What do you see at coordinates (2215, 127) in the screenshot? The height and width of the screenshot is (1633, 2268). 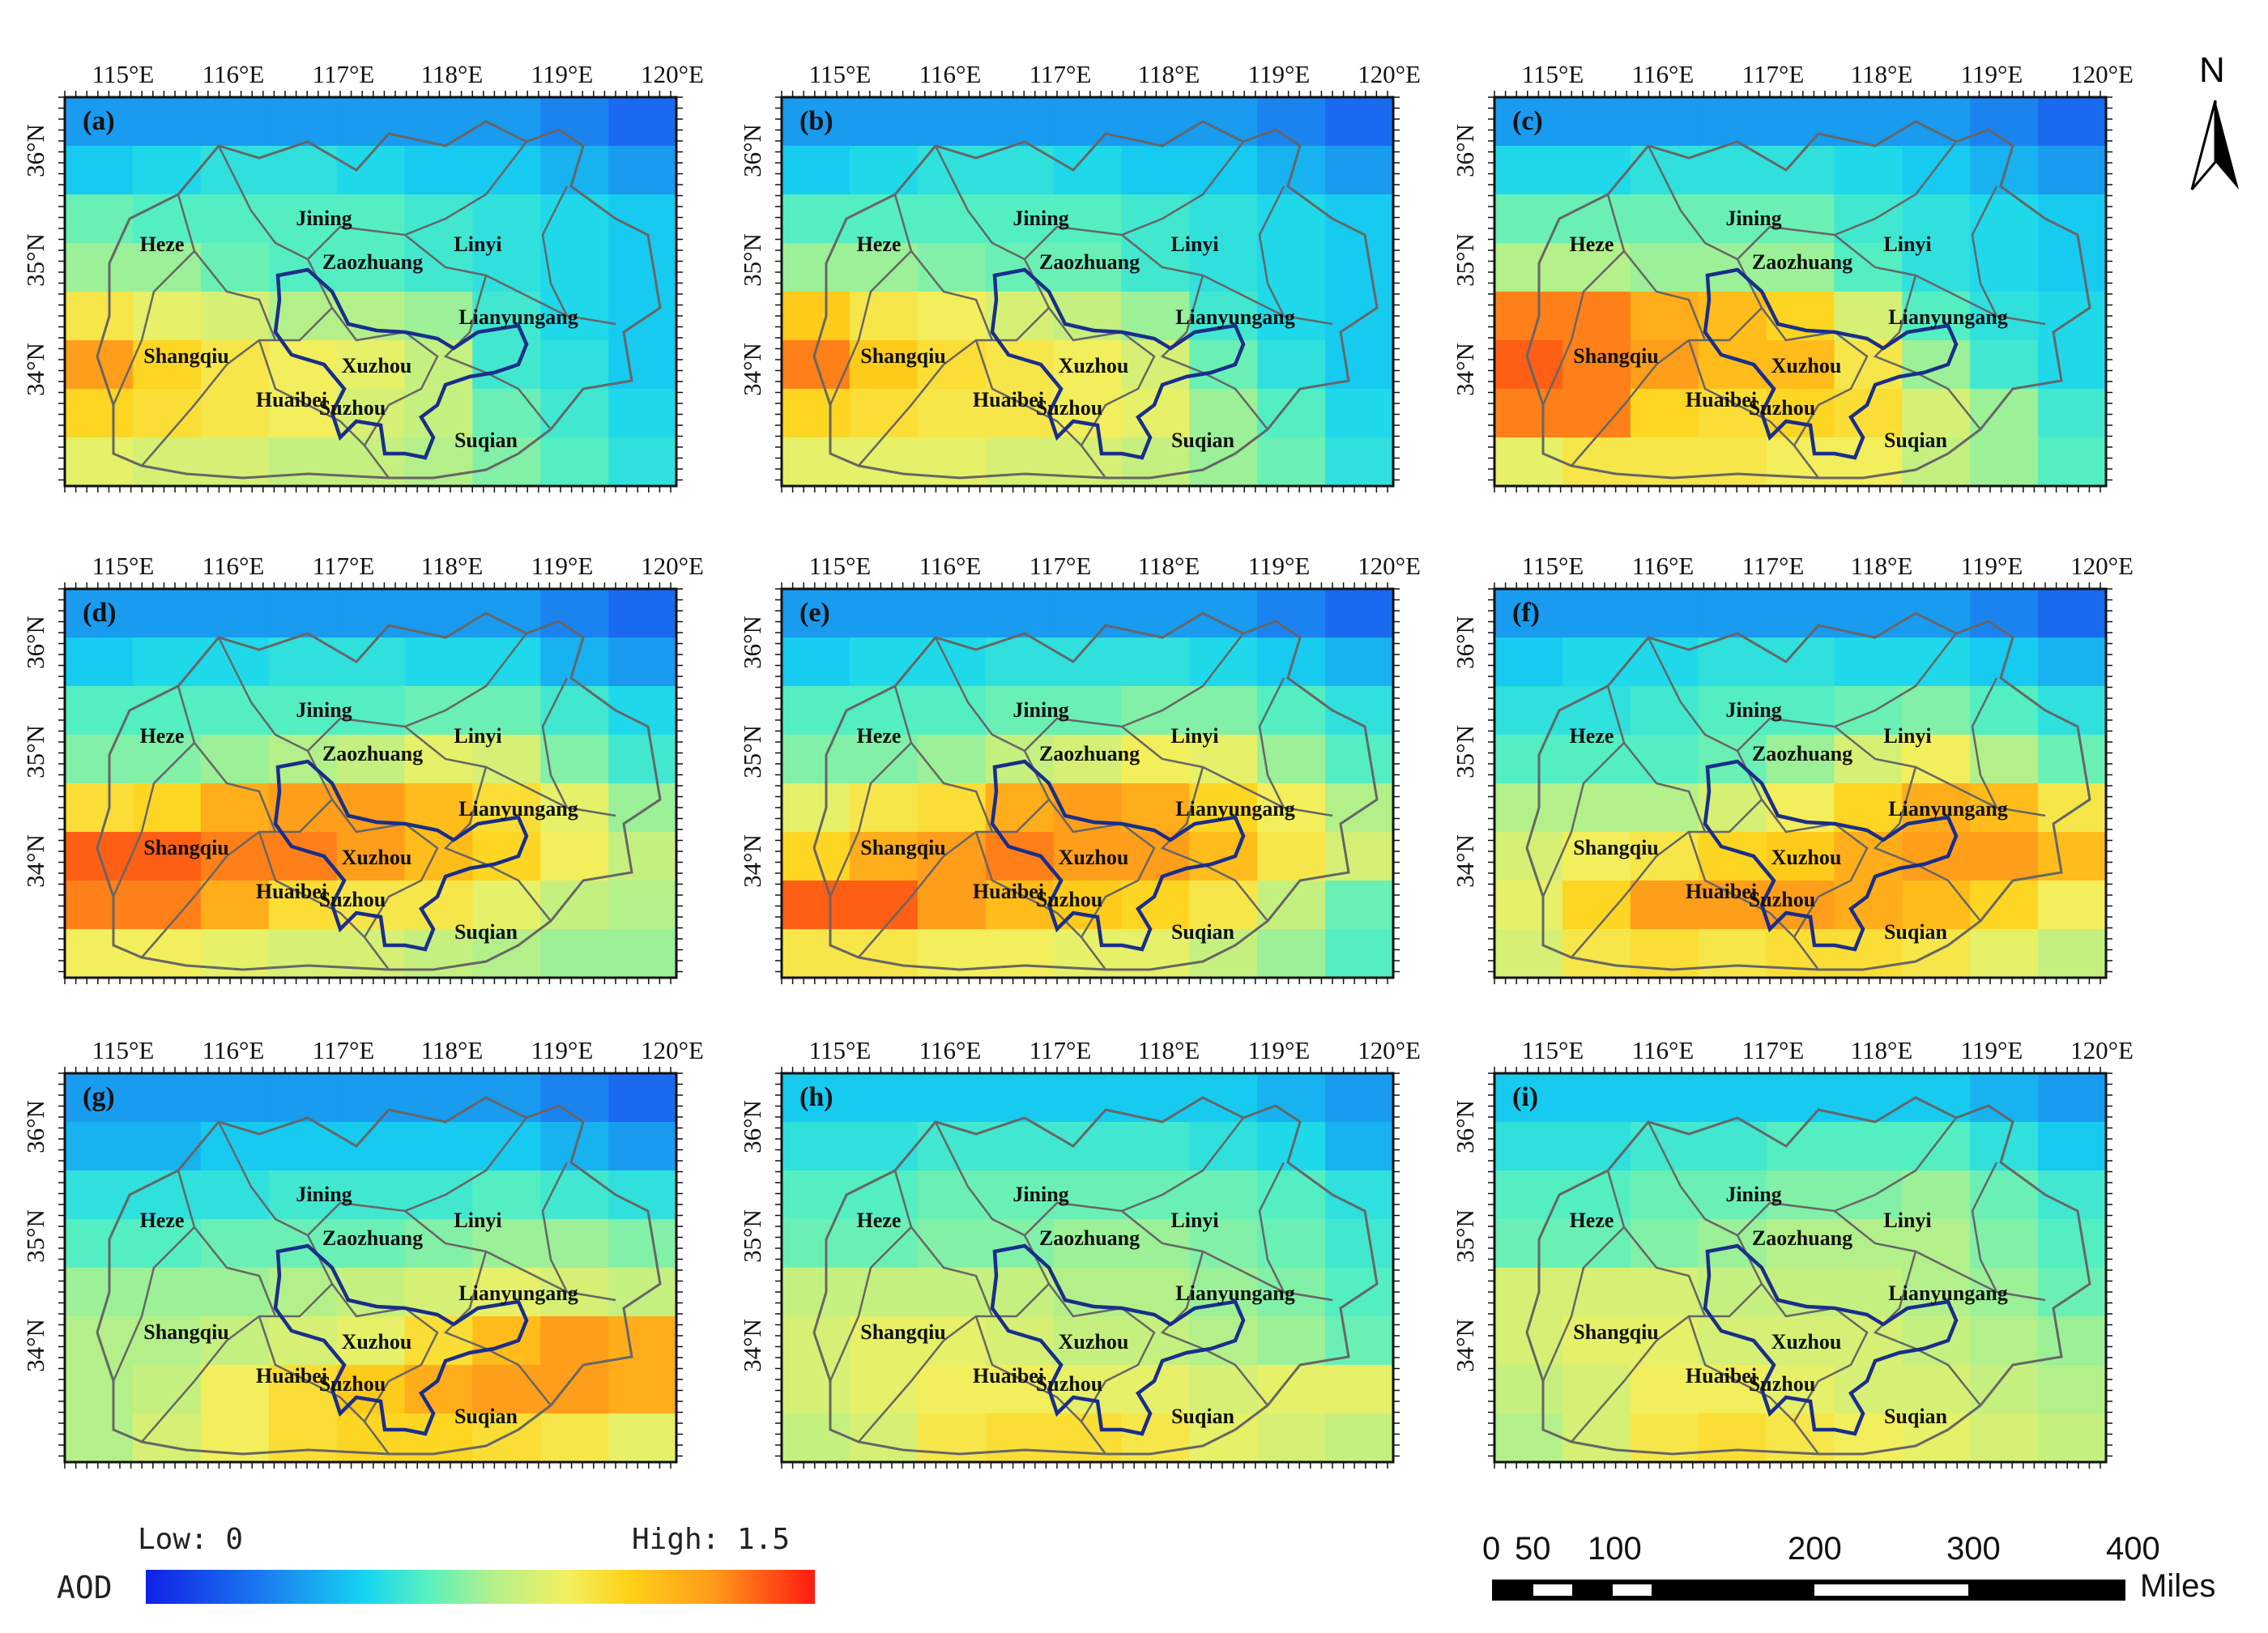 I see `north-arrow: N` at bounding box center [2215, 127].